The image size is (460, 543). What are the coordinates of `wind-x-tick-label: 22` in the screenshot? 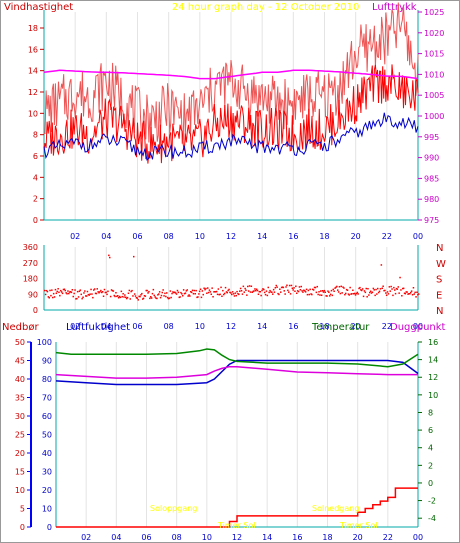 It's located at (387, 236).